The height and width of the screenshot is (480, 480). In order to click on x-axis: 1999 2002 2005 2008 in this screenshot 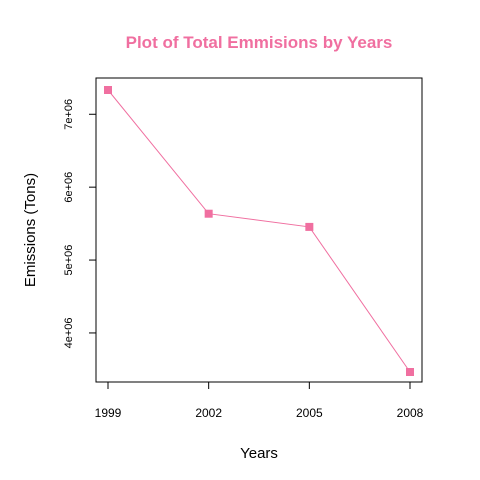, I will do `click(259, 400)`.